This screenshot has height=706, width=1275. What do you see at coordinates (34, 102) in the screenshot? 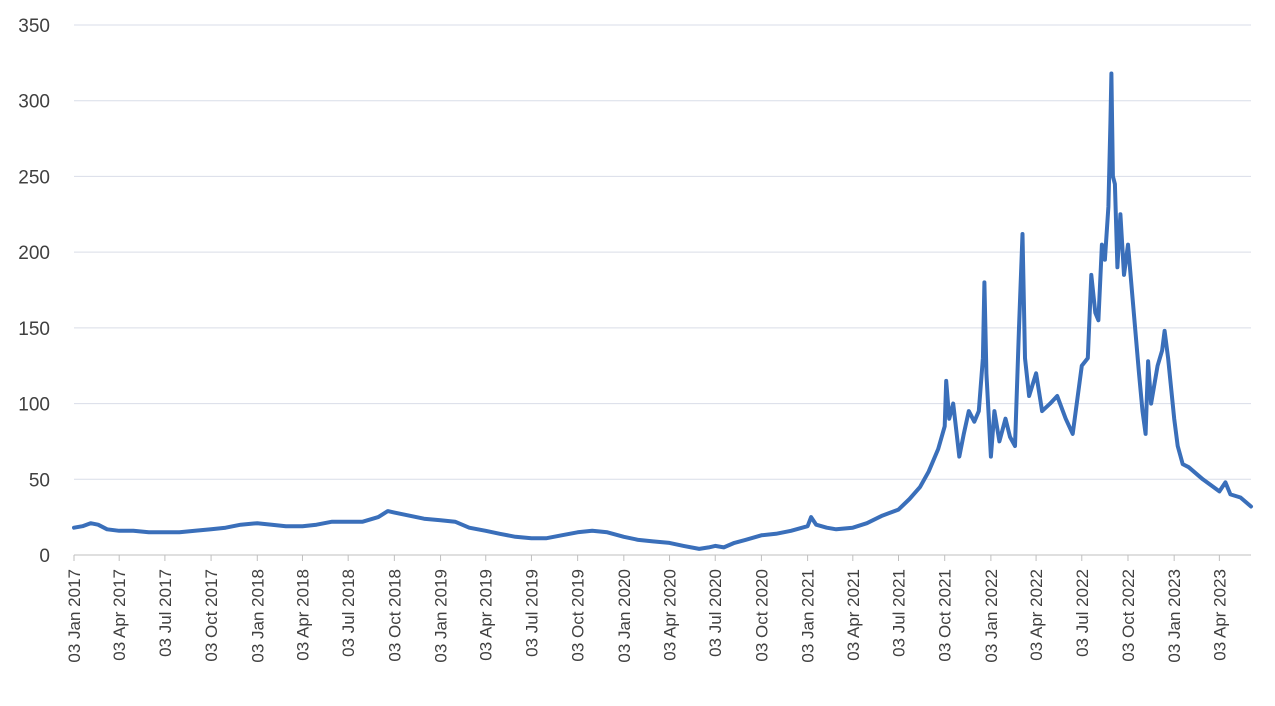
I see `y-tick-label: 300` at bounding box center [34, 102].